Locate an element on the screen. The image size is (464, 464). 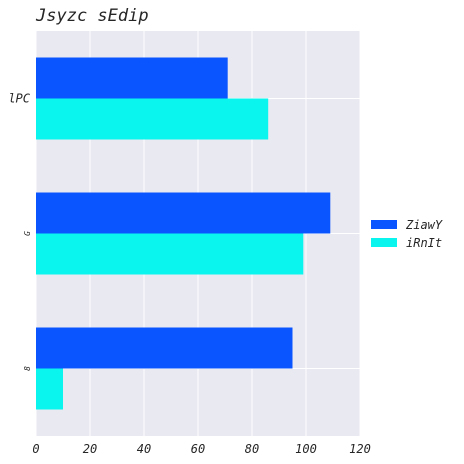
x-tick-label-1: 20 is located at coordinates (90, 449).